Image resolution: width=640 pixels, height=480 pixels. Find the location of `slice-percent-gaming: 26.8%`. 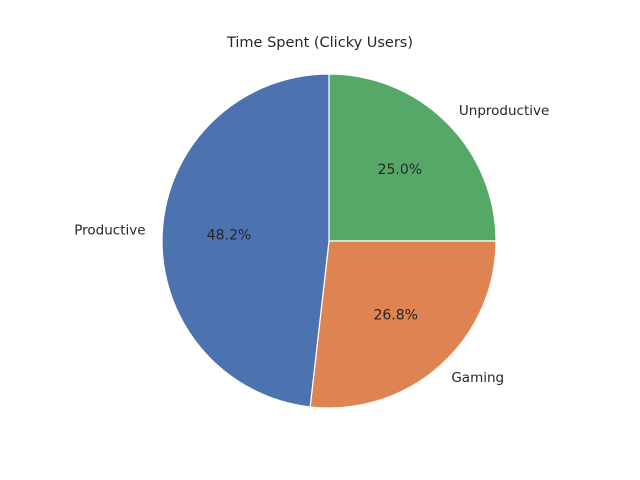

slice-percent-gaming: 26.8% is located at coordinates (395, 316).